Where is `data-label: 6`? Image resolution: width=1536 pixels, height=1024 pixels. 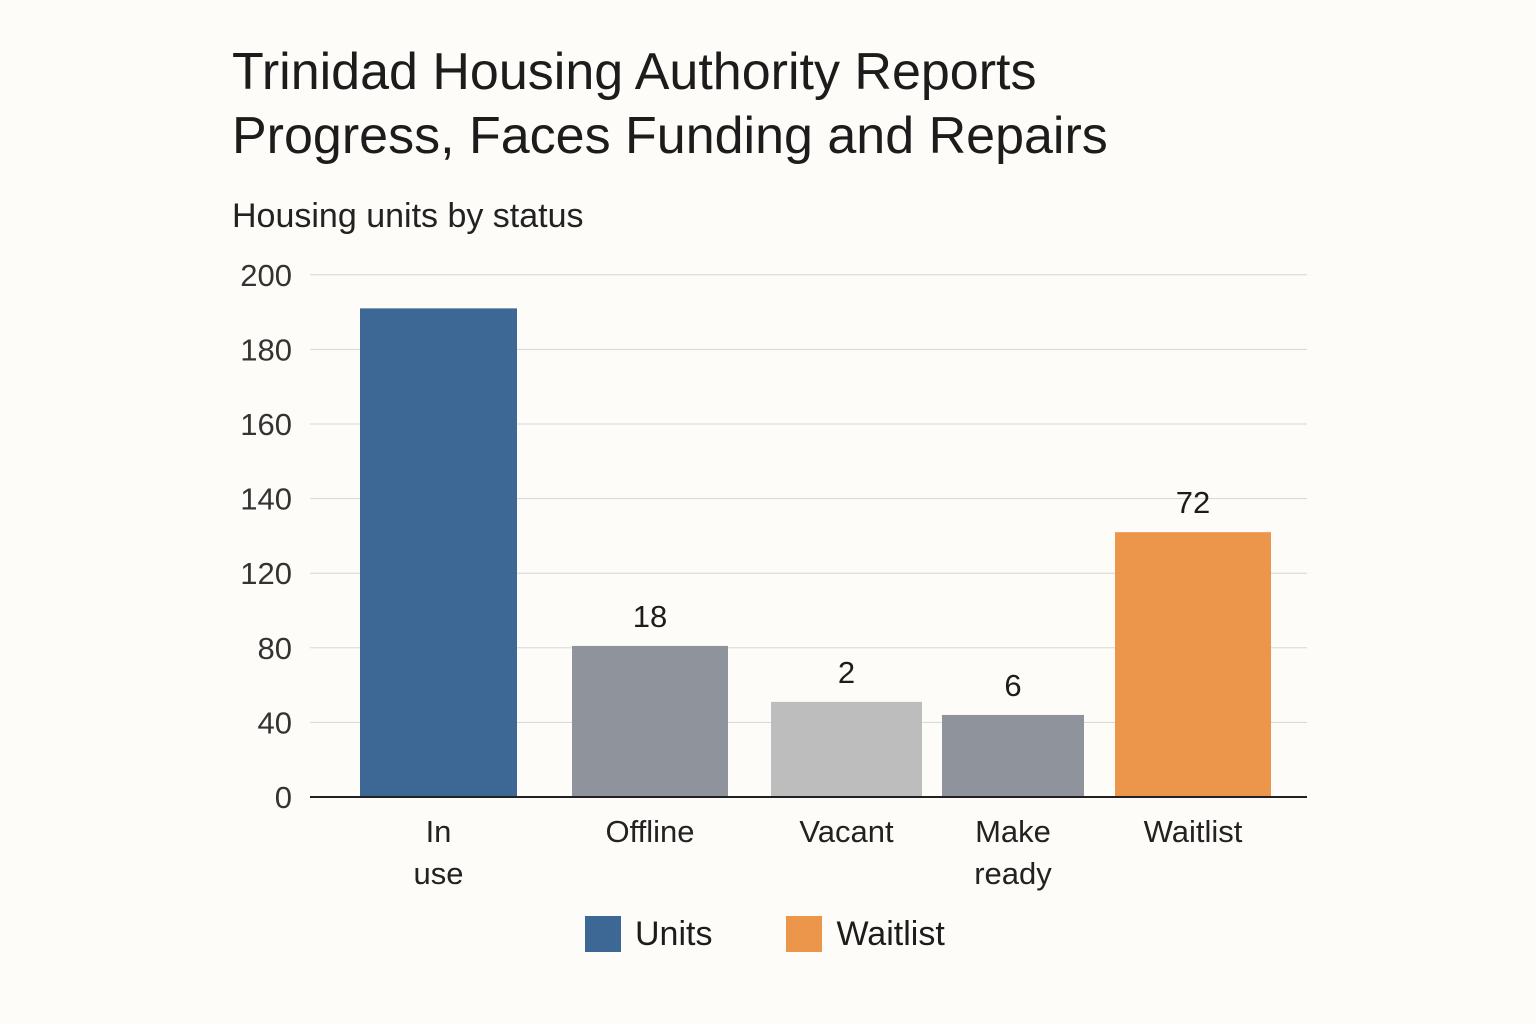 data-label: 6 is located at coordinates (1012, 685).